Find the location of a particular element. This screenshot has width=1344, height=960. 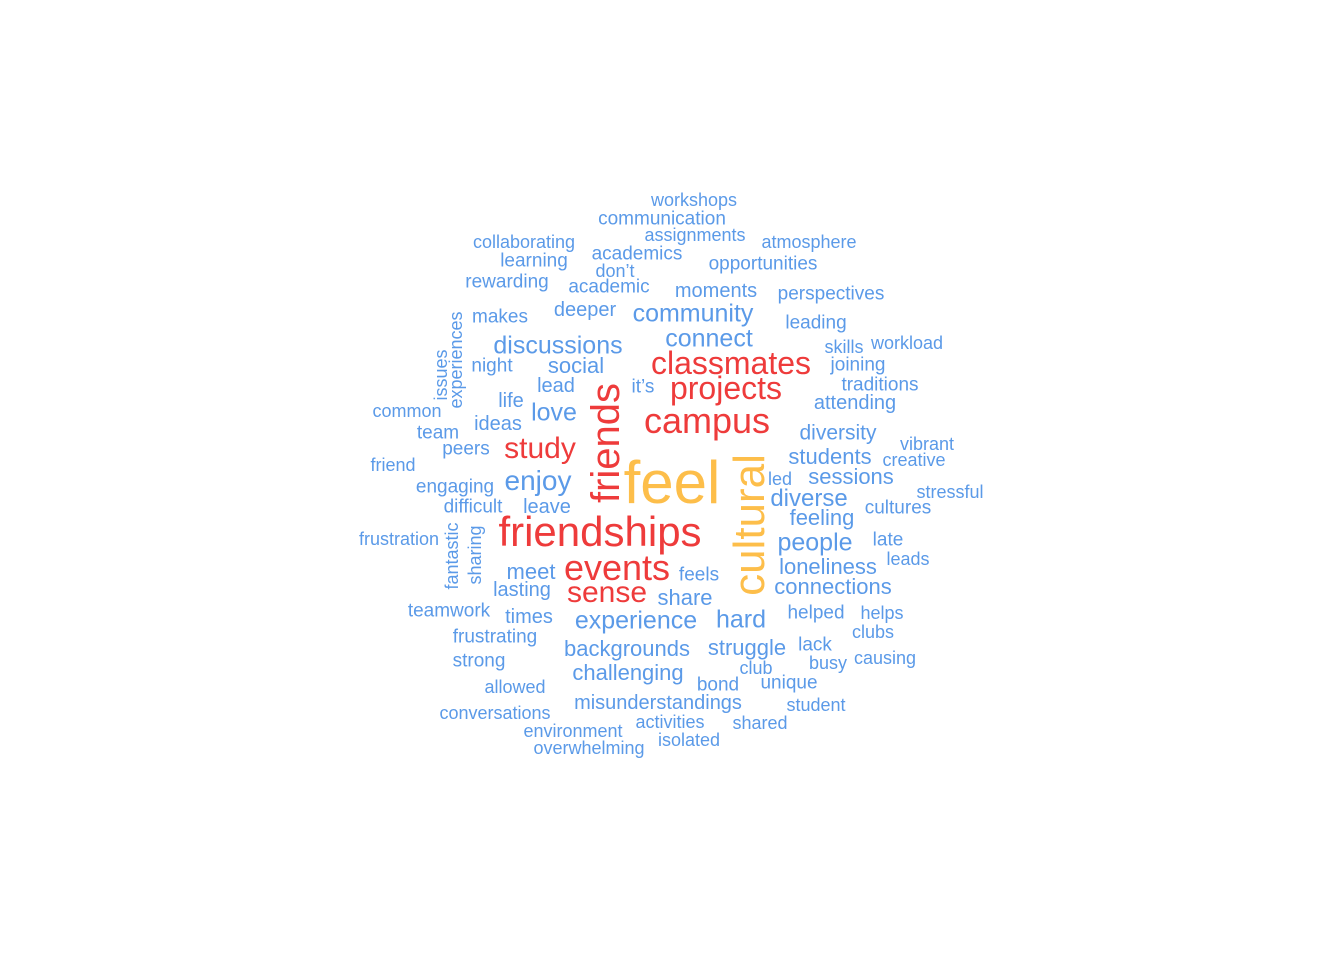

word-its: it’s is located at coordinates (643, 387).